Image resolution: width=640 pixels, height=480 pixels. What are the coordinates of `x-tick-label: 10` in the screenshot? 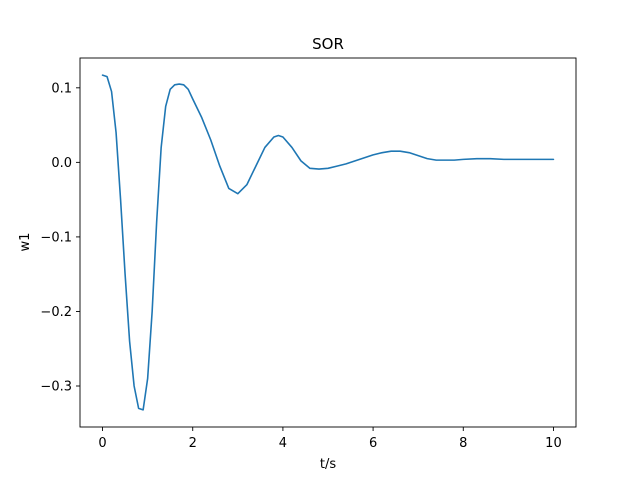 It's located at (553, 443).